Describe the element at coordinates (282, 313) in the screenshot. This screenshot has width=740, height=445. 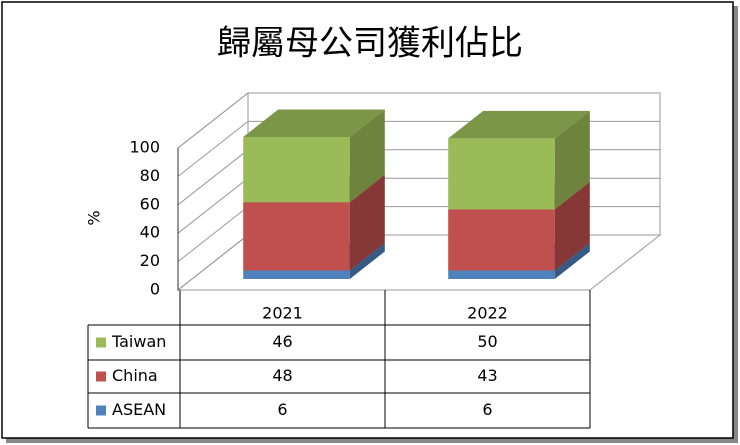
I see `x-tick-label: 2021` at that location.